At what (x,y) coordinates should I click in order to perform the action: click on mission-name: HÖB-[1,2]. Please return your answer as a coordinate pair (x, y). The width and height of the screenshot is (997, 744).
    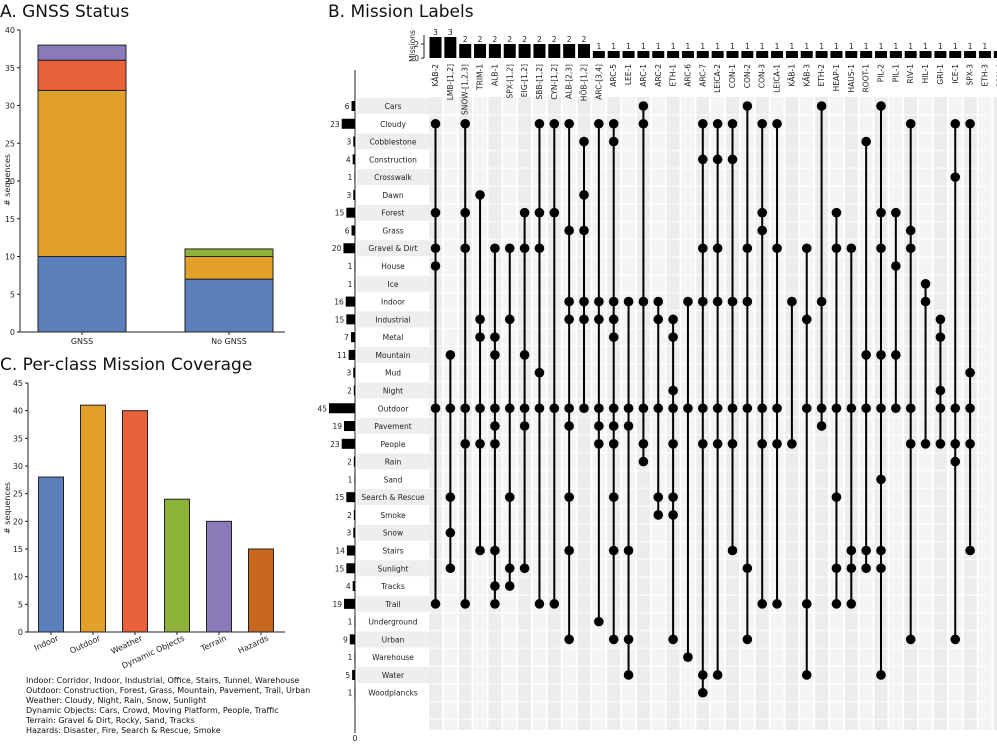
    Looking at the image, I should click on (584, 82).